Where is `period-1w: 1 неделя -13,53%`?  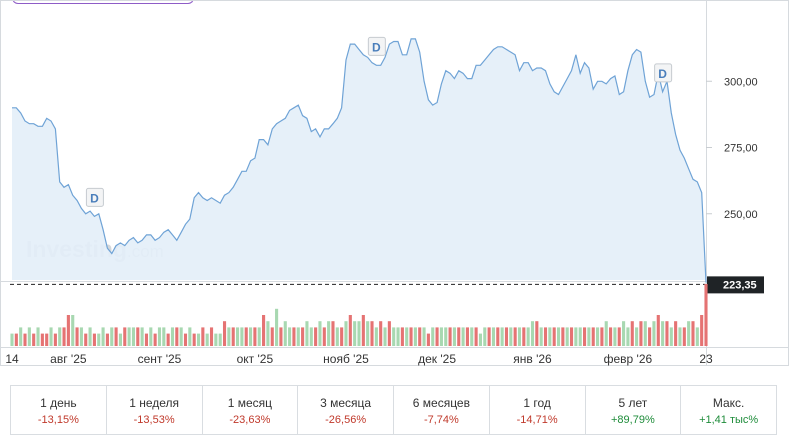 period-1w: 1 неделя -13,53% is located at coordinates (155, 410).